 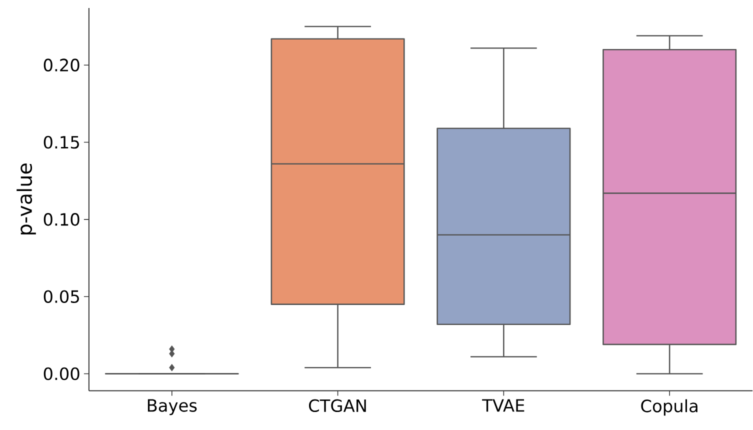 I want to click on y-axis-title: p-value, so click(x=26, y=199).